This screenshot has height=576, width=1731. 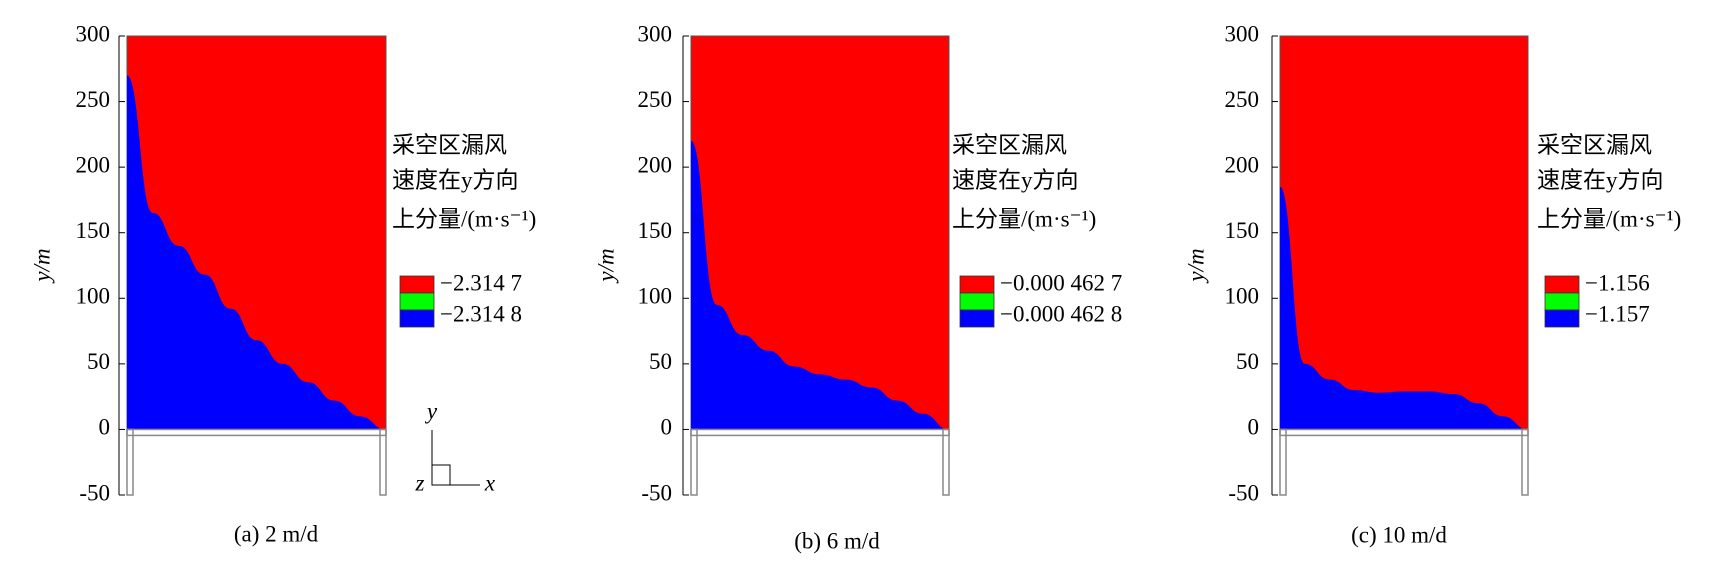 What do you see at coordinates (276, 533) in the screenshot?
I see `caption: (a) 2 m/d` at bounding box center [276, 533].